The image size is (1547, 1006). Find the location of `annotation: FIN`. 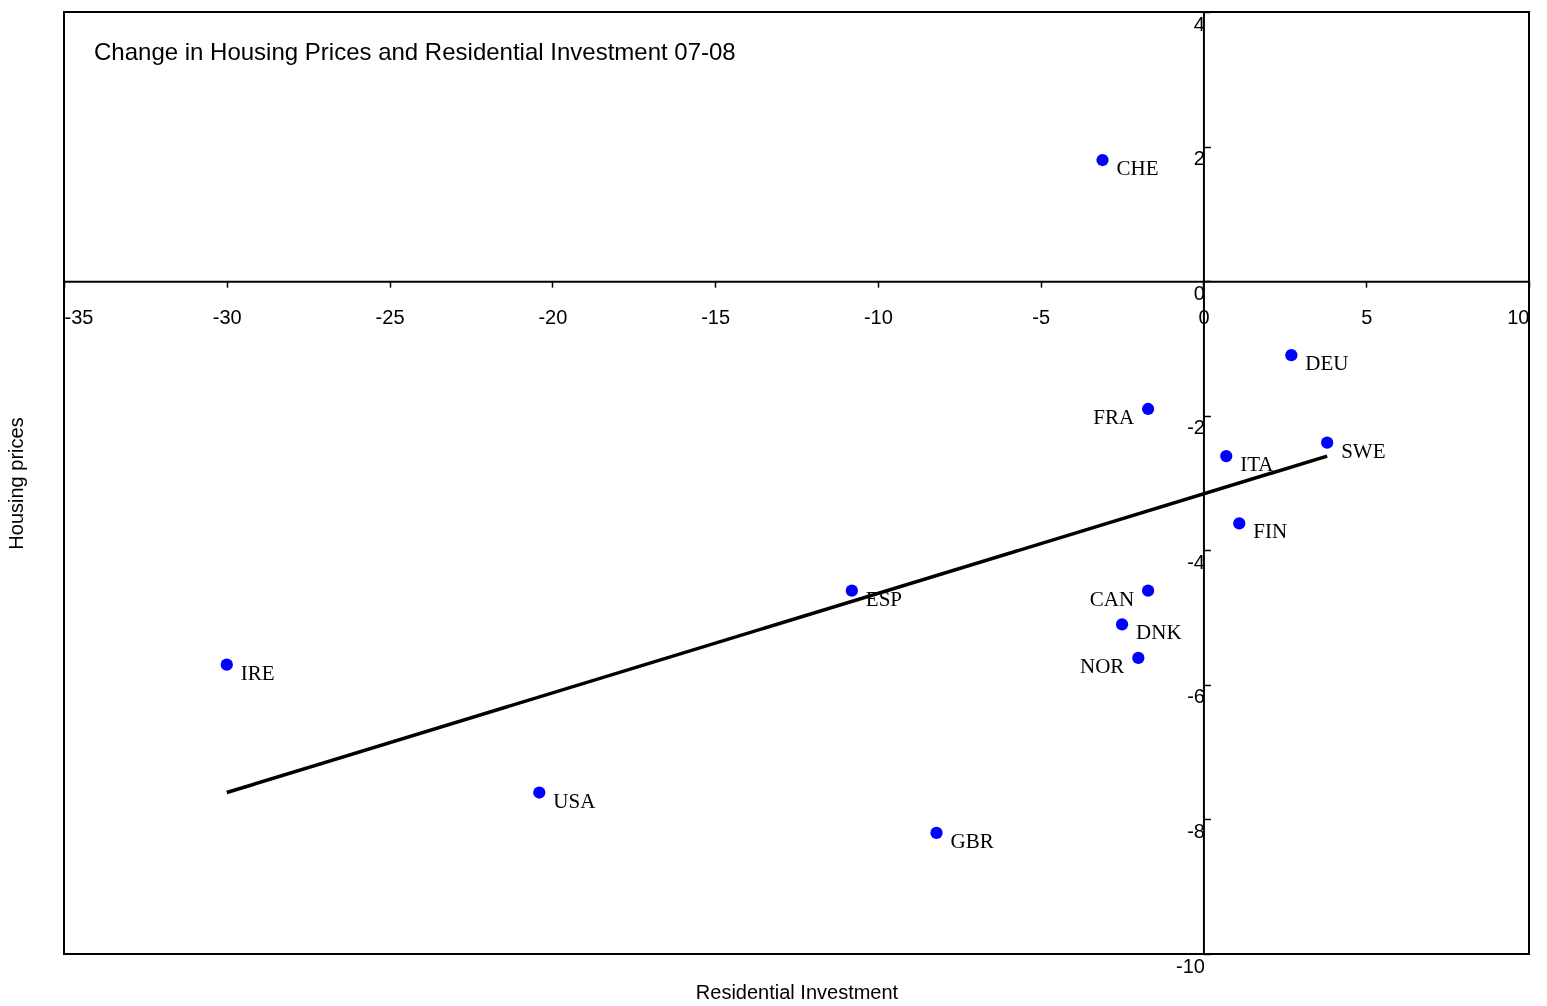

annotation: FIN is located at coordinates (1270, 531).